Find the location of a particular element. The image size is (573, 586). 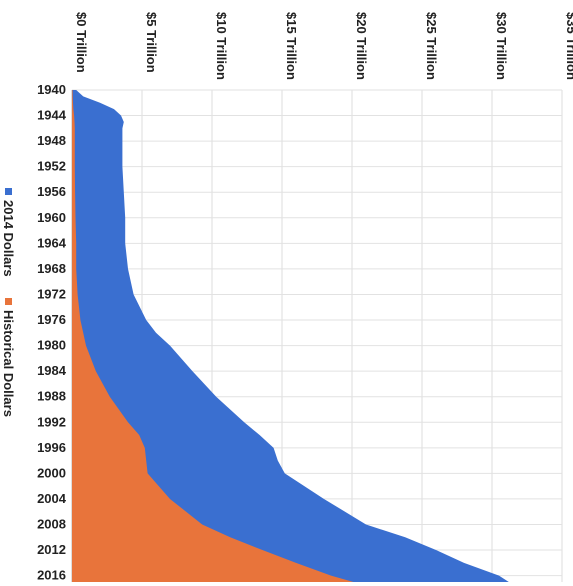

y-tick-label: 1956 is located at coordinates (51, 191).